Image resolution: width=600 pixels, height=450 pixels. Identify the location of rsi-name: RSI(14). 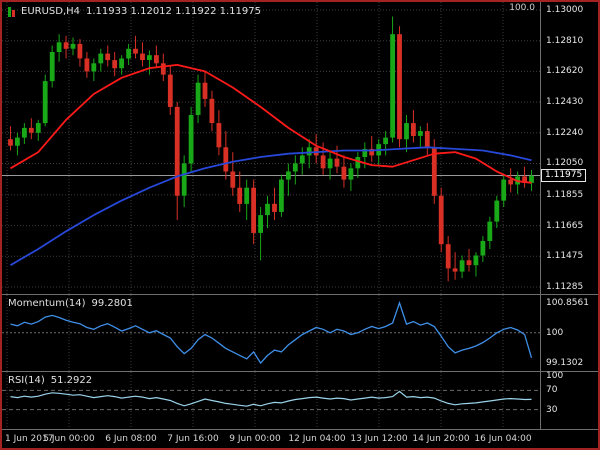
(26, 380).